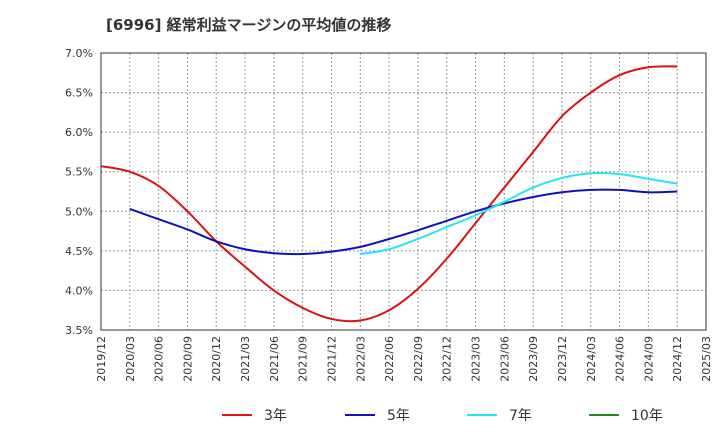 Image resolution: width=720 pixels, height=440 pixels. What do you see at coordinates (360, 359) in the screenshot?
I see `x-tick-label: 2022/03` at bounding box center [360, 359].